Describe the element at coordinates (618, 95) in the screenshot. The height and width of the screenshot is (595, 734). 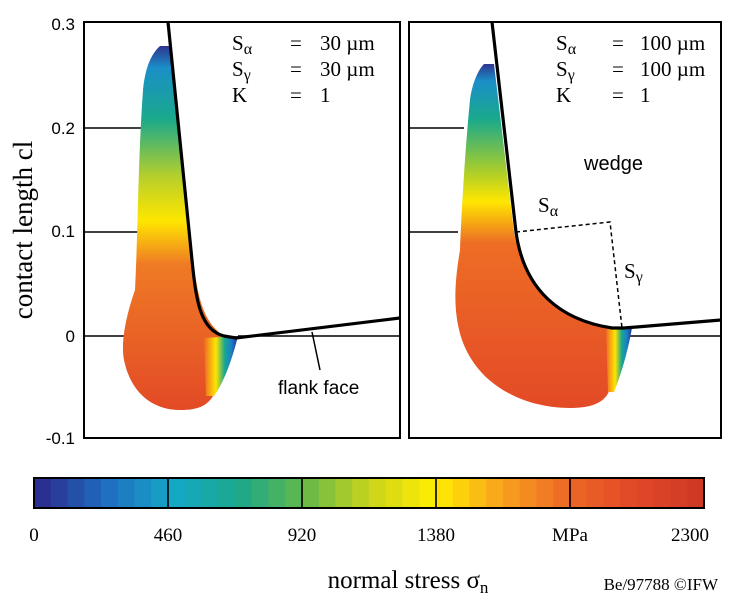
I see `right-param-k-eq: =` at that location.